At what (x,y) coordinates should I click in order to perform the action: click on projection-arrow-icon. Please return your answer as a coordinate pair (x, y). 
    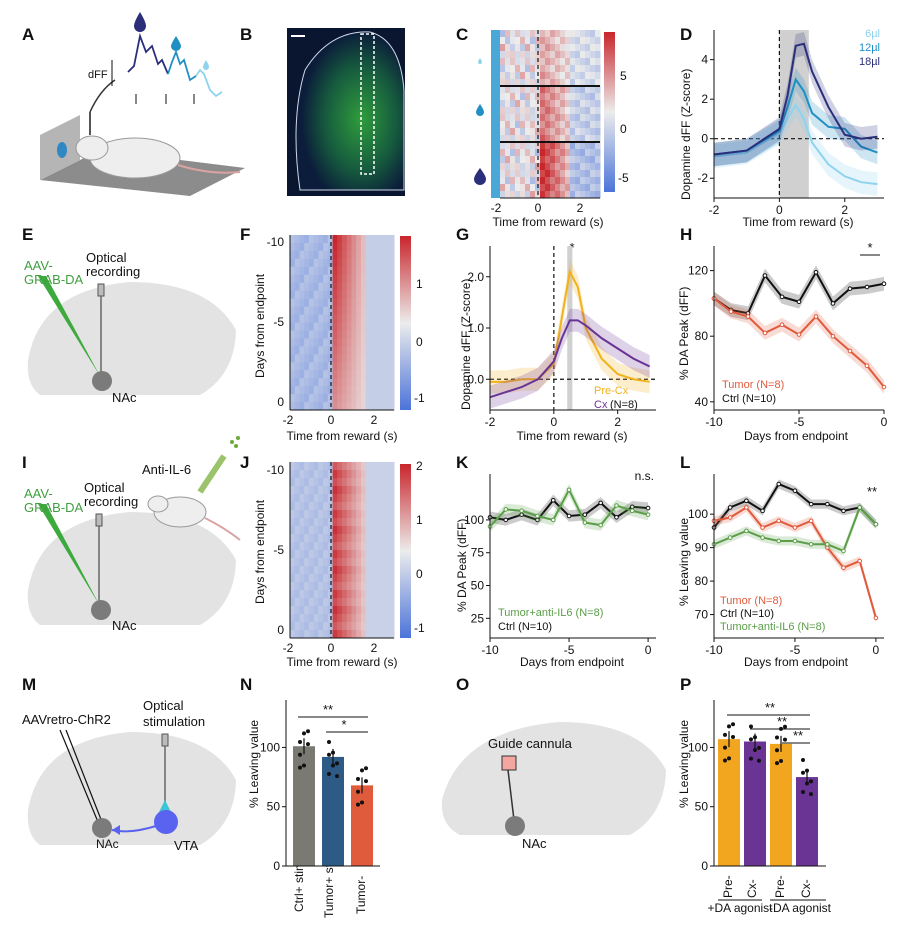
    Looking at the image, I should click on (116, 830).